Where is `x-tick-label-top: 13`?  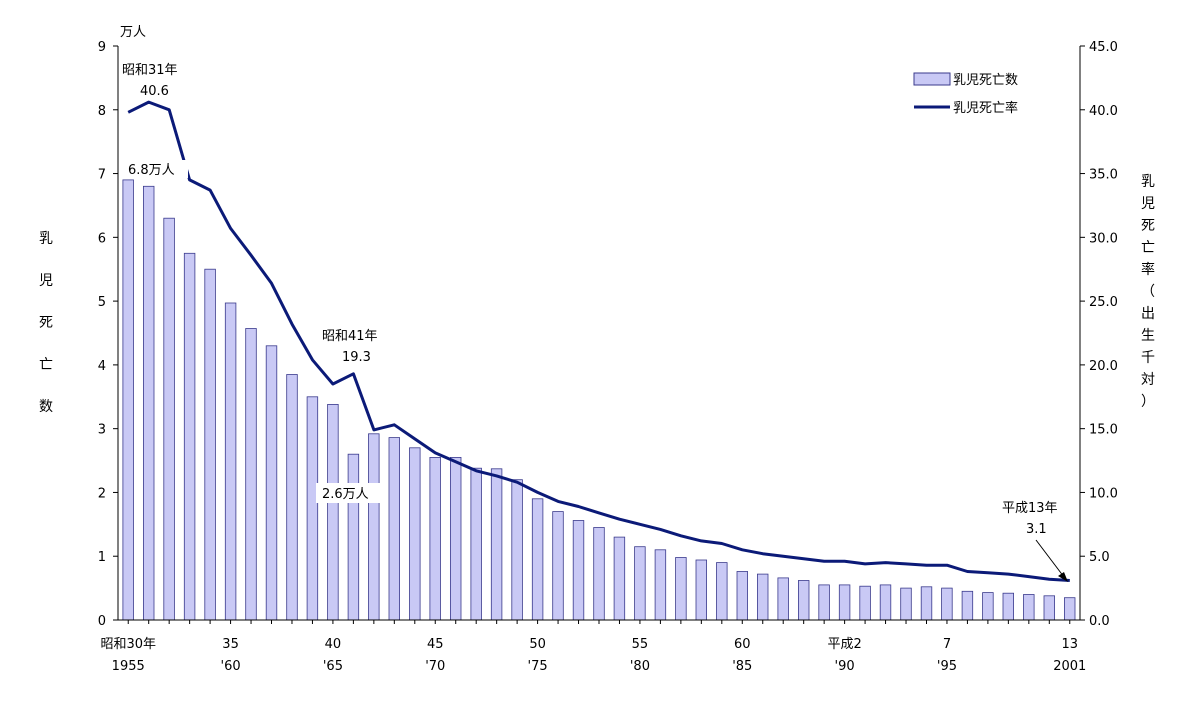
x-tick-label-top: 13 is located at coordinates (1069, 644).